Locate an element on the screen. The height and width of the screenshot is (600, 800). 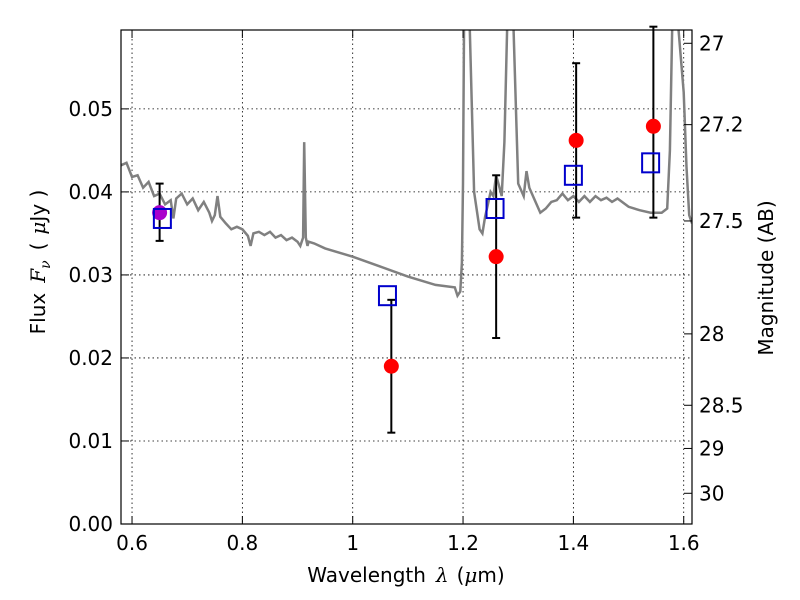
y-tick-label: 0.02 is located at coordinates (90, 358).